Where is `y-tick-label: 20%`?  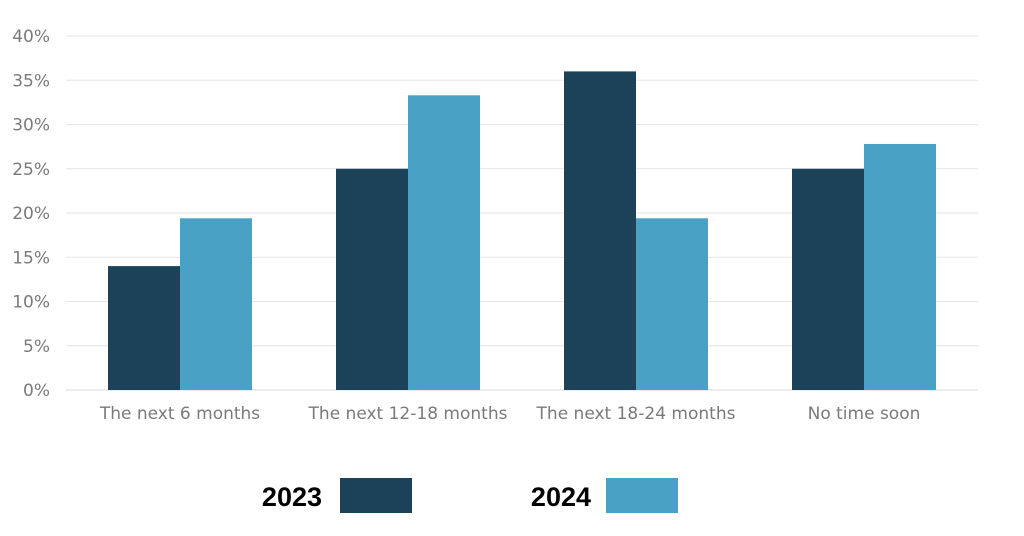 y-tick-label: 20% is located at coordinates (31, 214).